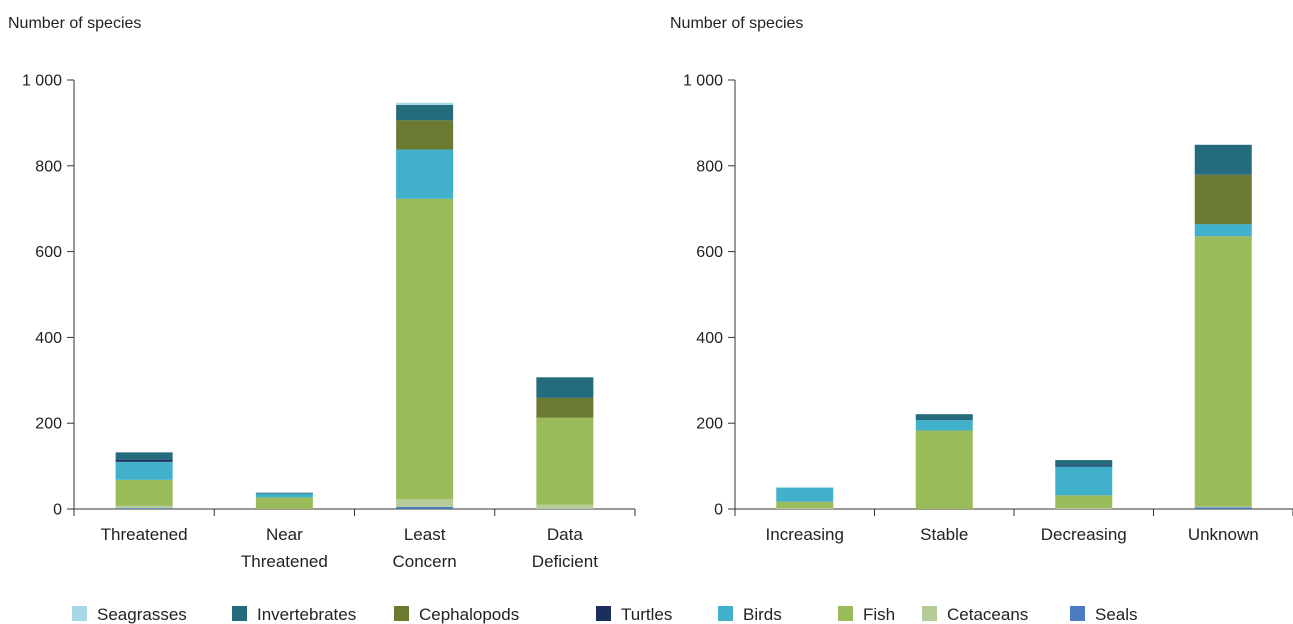  What do you see at coordinates (284, 548) in the screenshot?
I see `category-label: Near Threatened` at bounding box center [284, 548].